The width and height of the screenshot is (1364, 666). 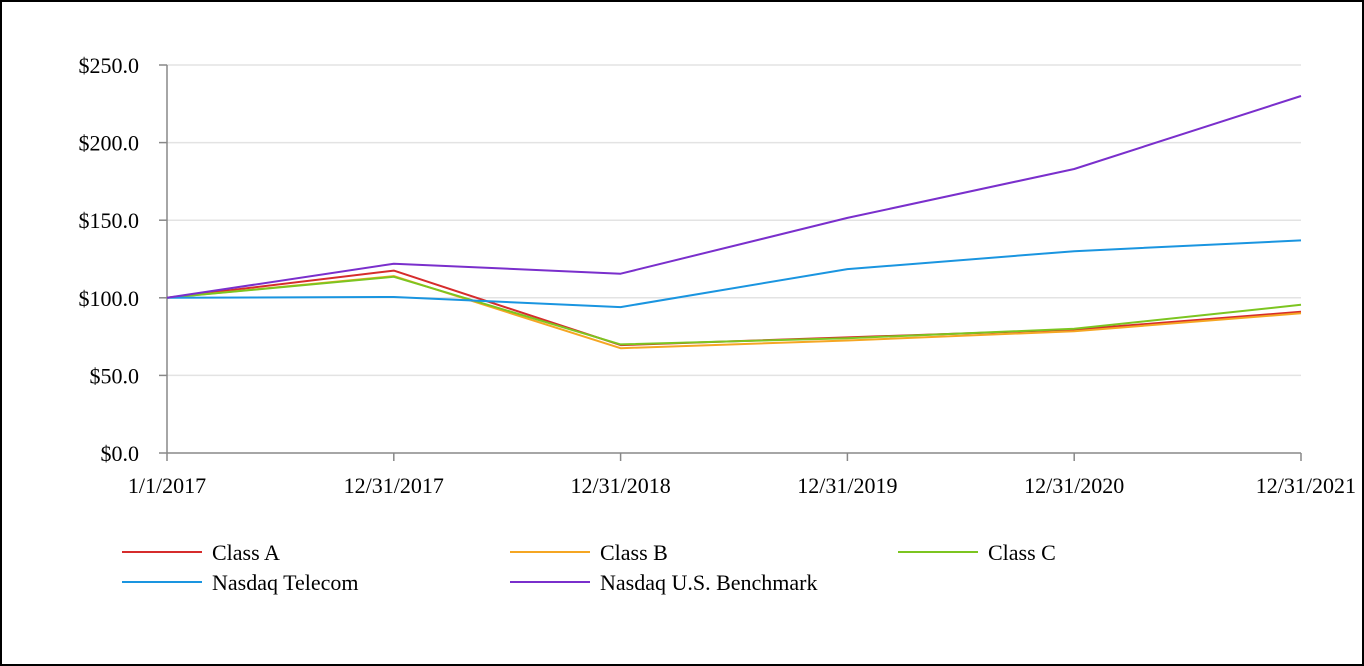 What do you see at coordinates (977, 552) in the screenshot?
I see `legend-item: Class C` at bounding box center [977, 552].